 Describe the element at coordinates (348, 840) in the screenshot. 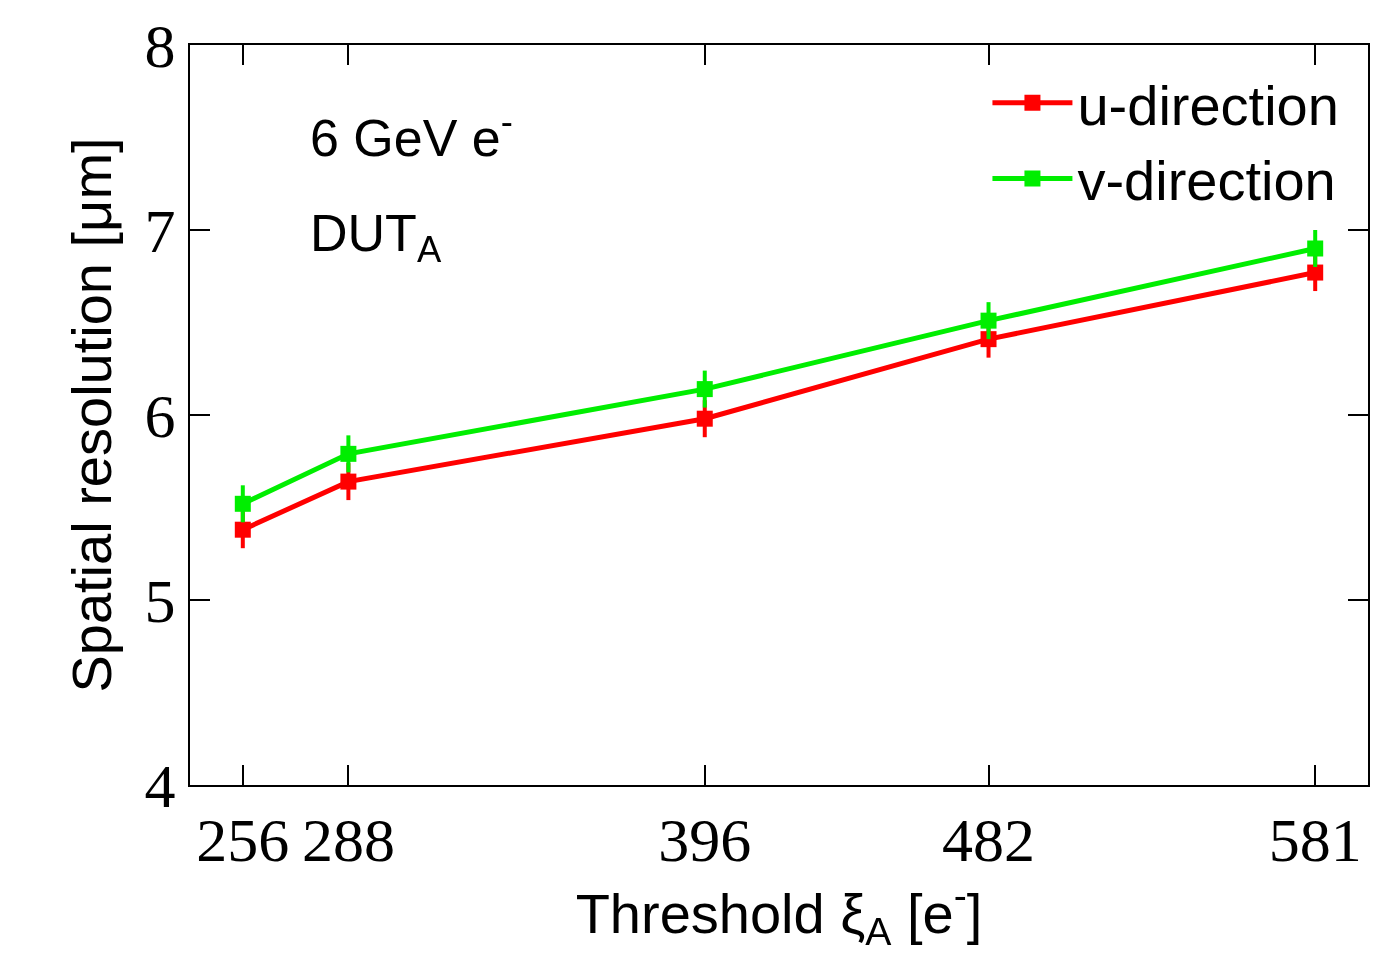

I see `x-tick-label: 288` at that location.